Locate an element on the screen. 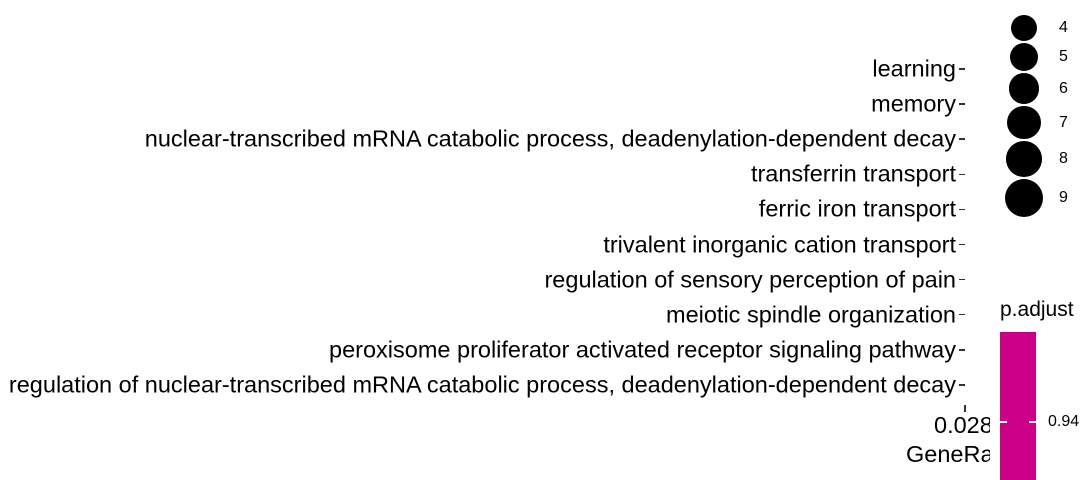 This screenshot has width=1080, height=480. y-axis-term-label: learning is located at coordinates (914, 68).